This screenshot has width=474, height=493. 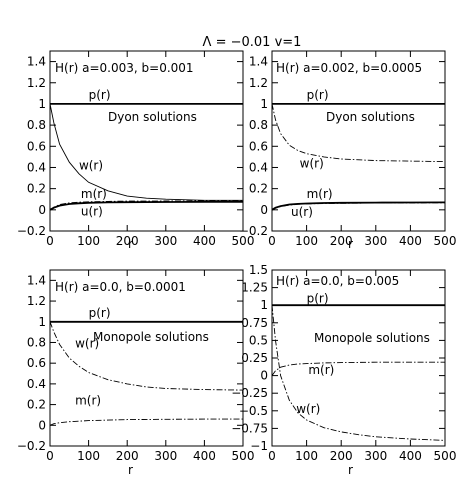 What do you see at coordinates (372, 338) in the screenshot?
I see `solution-label: Monopole solutions` at bounding box center [372, 338].